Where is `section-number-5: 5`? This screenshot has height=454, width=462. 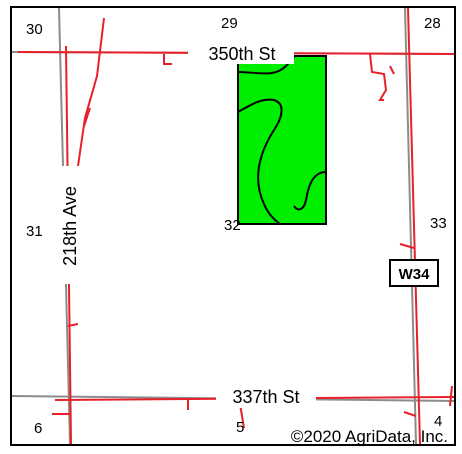 section-number-5: 5 is located at coordinates (240, 427).